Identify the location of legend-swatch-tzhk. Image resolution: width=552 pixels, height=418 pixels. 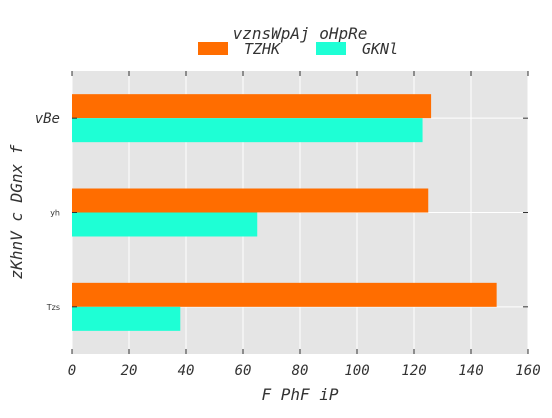
(213, 48).